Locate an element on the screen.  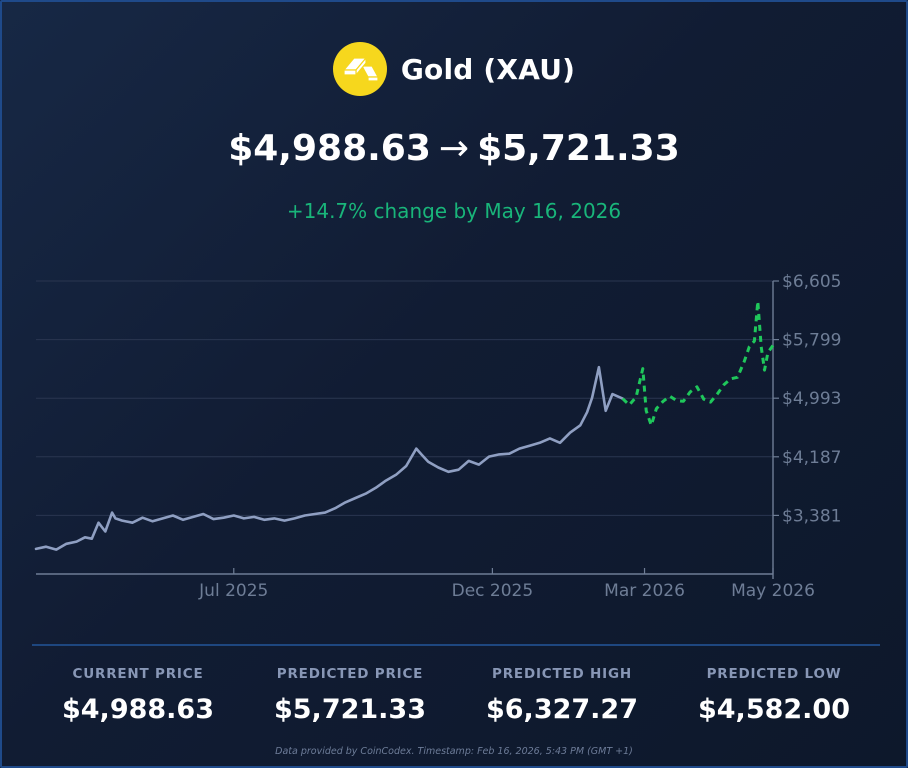
x-tick-label: Mar 2026 is located at coordinates (644, 591).